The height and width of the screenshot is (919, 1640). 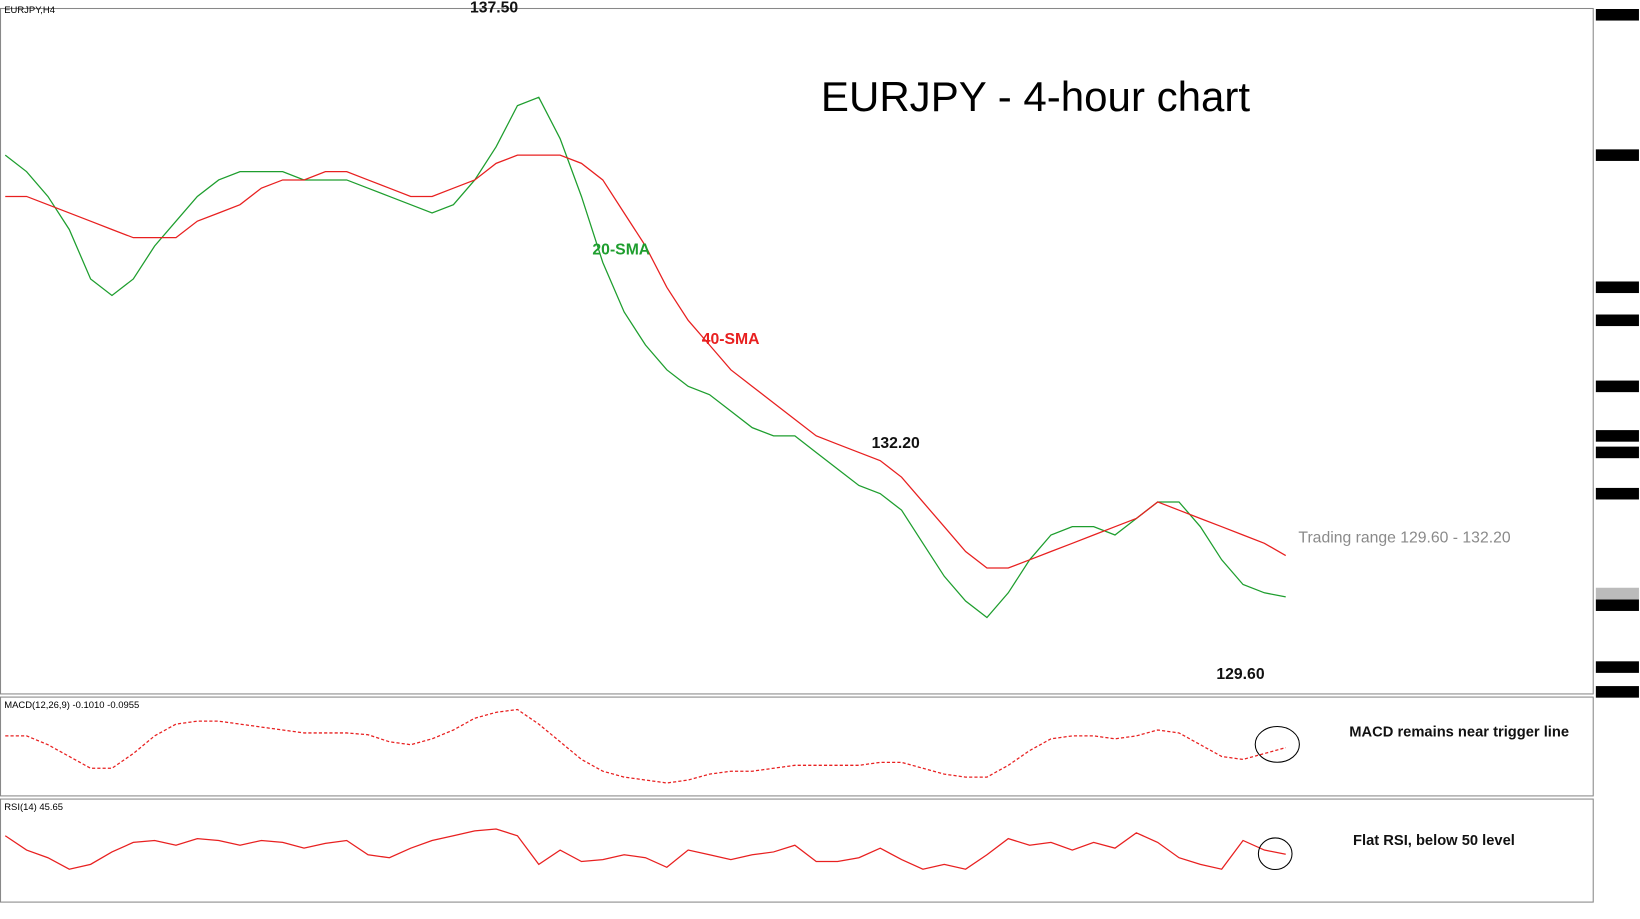 What do you see at coordinates (645, 849) in the screenshot?
I see `rsi-line` at bounding box center [645, 849].